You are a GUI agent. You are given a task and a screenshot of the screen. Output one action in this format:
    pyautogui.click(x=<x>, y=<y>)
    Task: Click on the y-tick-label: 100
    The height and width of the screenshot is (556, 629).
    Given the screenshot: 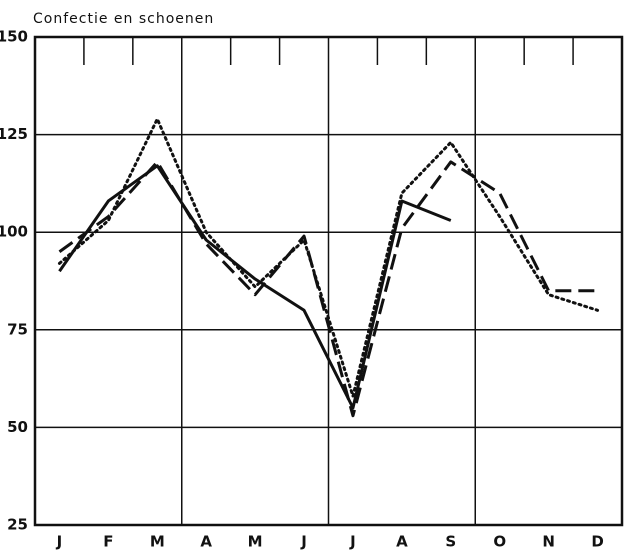 What is the action you would take?
    pyautogui.click(x=14, y=232)
    